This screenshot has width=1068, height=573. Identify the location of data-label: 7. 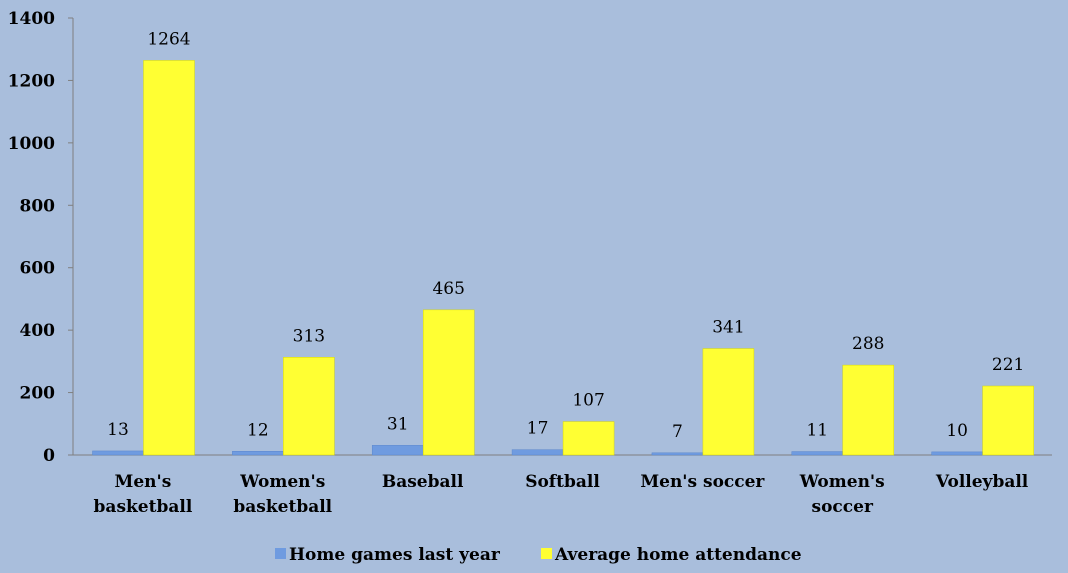
(677, 432).